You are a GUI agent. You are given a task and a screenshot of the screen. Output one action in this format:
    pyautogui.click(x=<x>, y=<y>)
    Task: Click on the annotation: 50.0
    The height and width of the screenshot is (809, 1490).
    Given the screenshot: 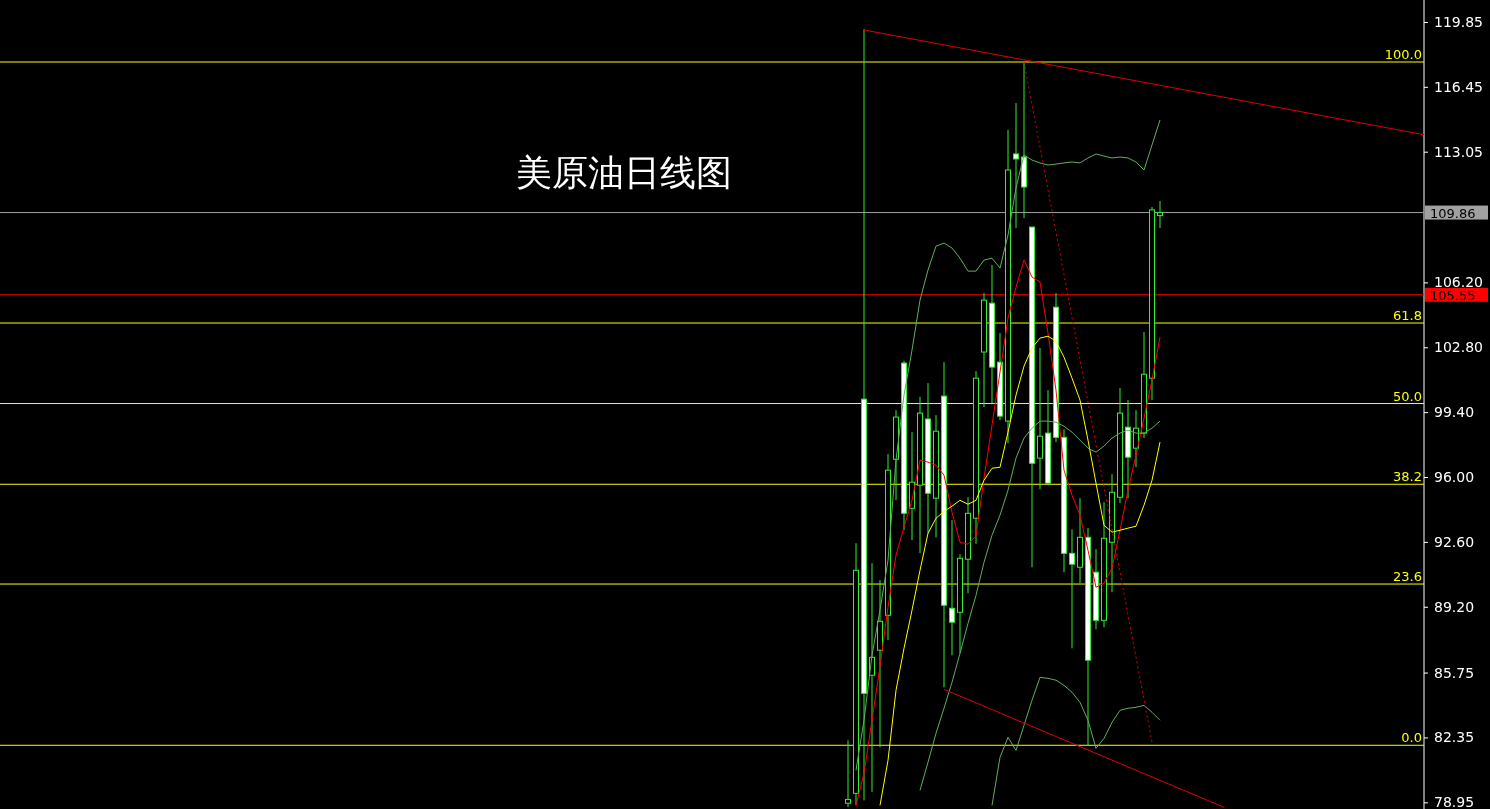 What is the action you would take?
    pyautogui.click(x=1407, y=396)
    